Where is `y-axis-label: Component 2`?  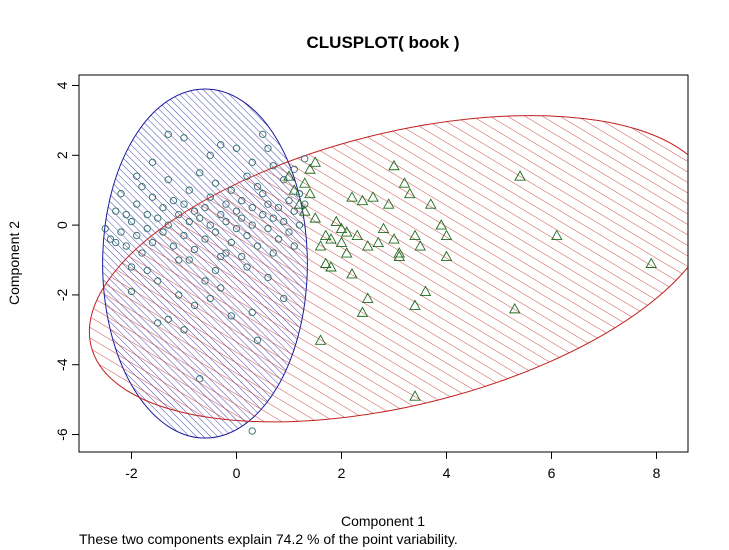 y-axis-label: Component 2 is located at coordinates (14, 263).